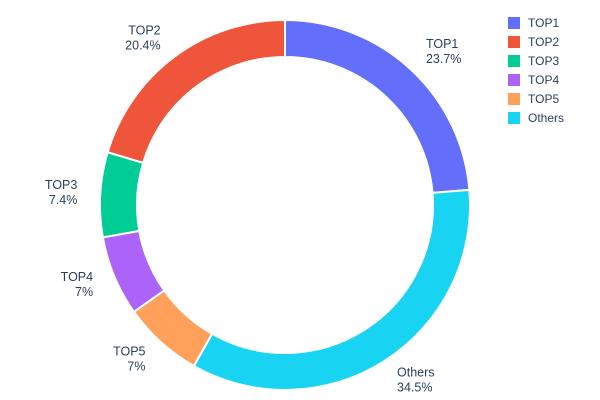  Describe the element at coordinates (544, 23) in the screenshot. I see `legend-label: TOP1` at that location.